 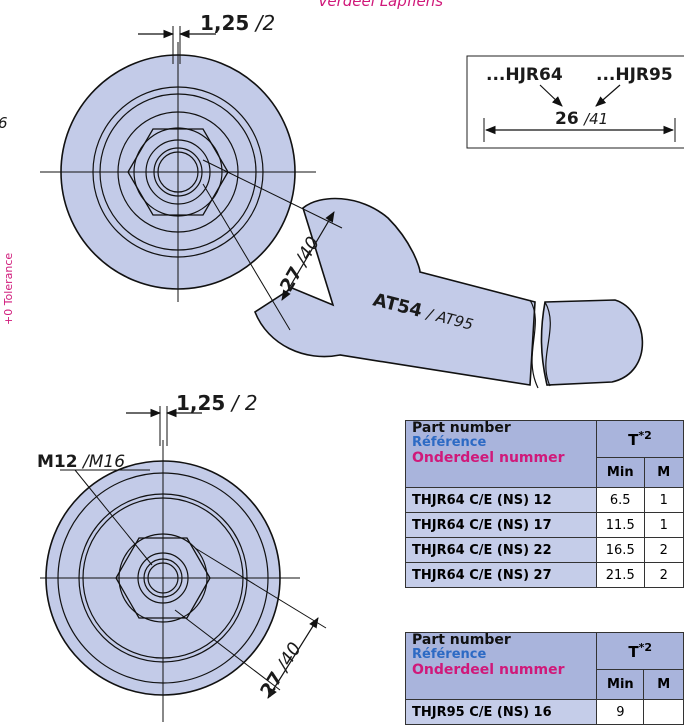 What do you see at coordinates (501, 575) in the screenshot?
I see `part-cell: THJR64 C/E (NS) 27` at bounding box center [501, 575].